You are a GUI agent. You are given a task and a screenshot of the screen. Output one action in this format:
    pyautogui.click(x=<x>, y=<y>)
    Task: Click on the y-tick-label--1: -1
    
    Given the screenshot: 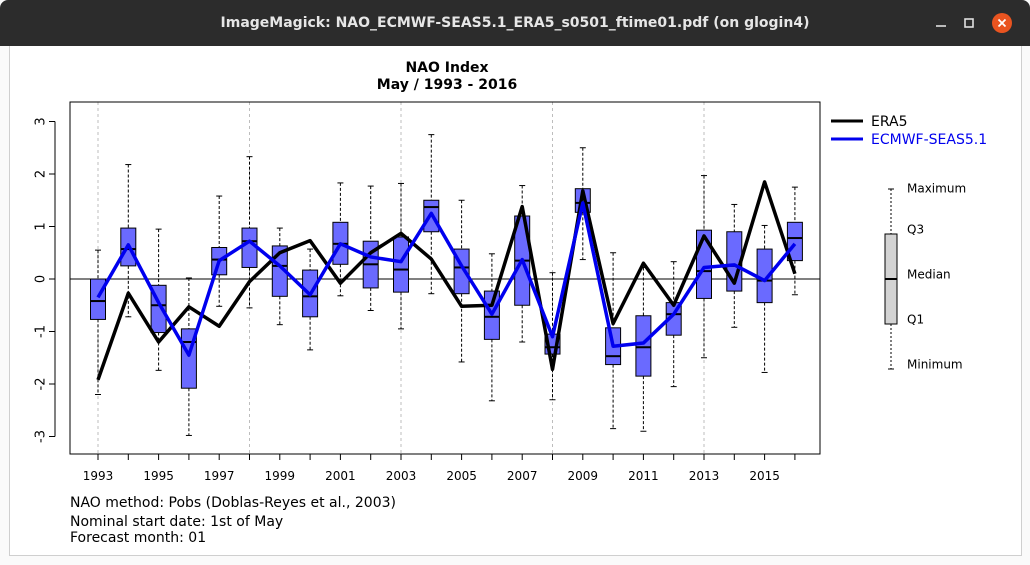 What is the action you would take?
    pyautogui.click(x=41, y=331)
    